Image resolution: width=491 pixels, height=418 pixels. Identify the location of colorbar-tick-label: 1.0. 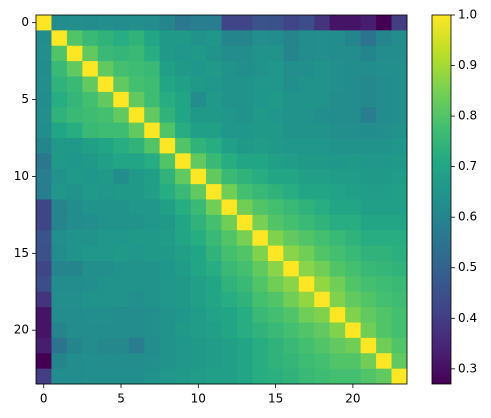
(467, 15).